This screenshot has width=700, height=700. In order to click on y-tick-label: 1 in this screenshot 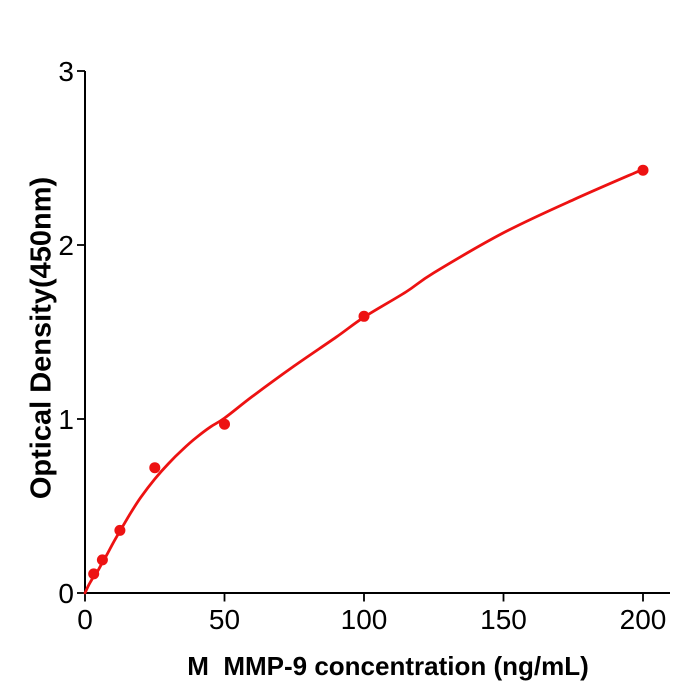, I will do `click(66, 419)`.